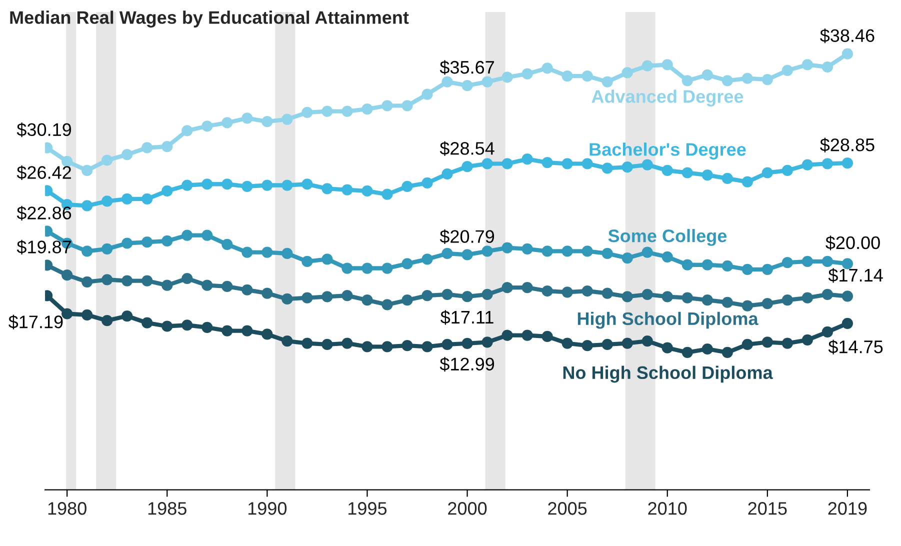 This screenshot has height=546, width=901. Describe the element at coordinates (467, 317) in the screenshot. I see `data-label: $17.11` at that location.